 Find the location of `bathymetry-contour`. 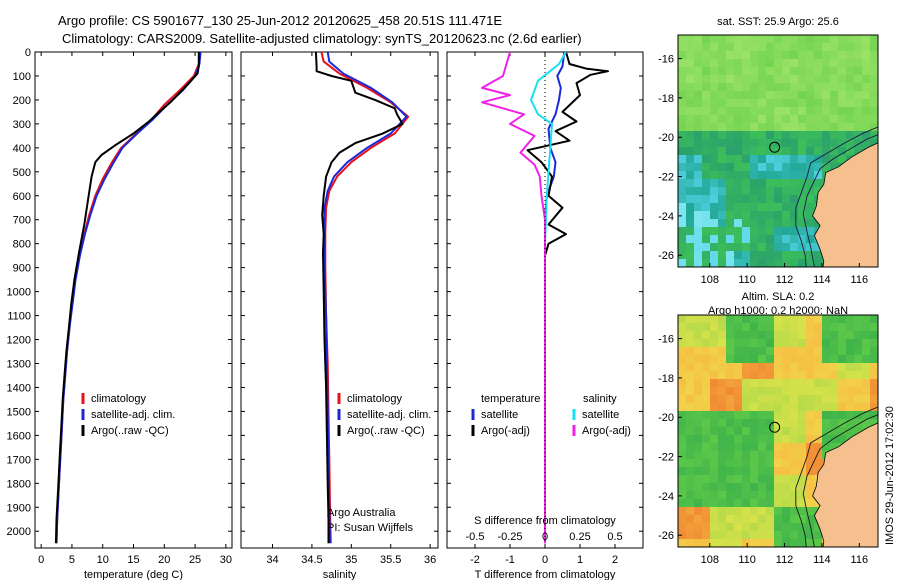

bathymetry-contour is located at coordinates (840, 480).